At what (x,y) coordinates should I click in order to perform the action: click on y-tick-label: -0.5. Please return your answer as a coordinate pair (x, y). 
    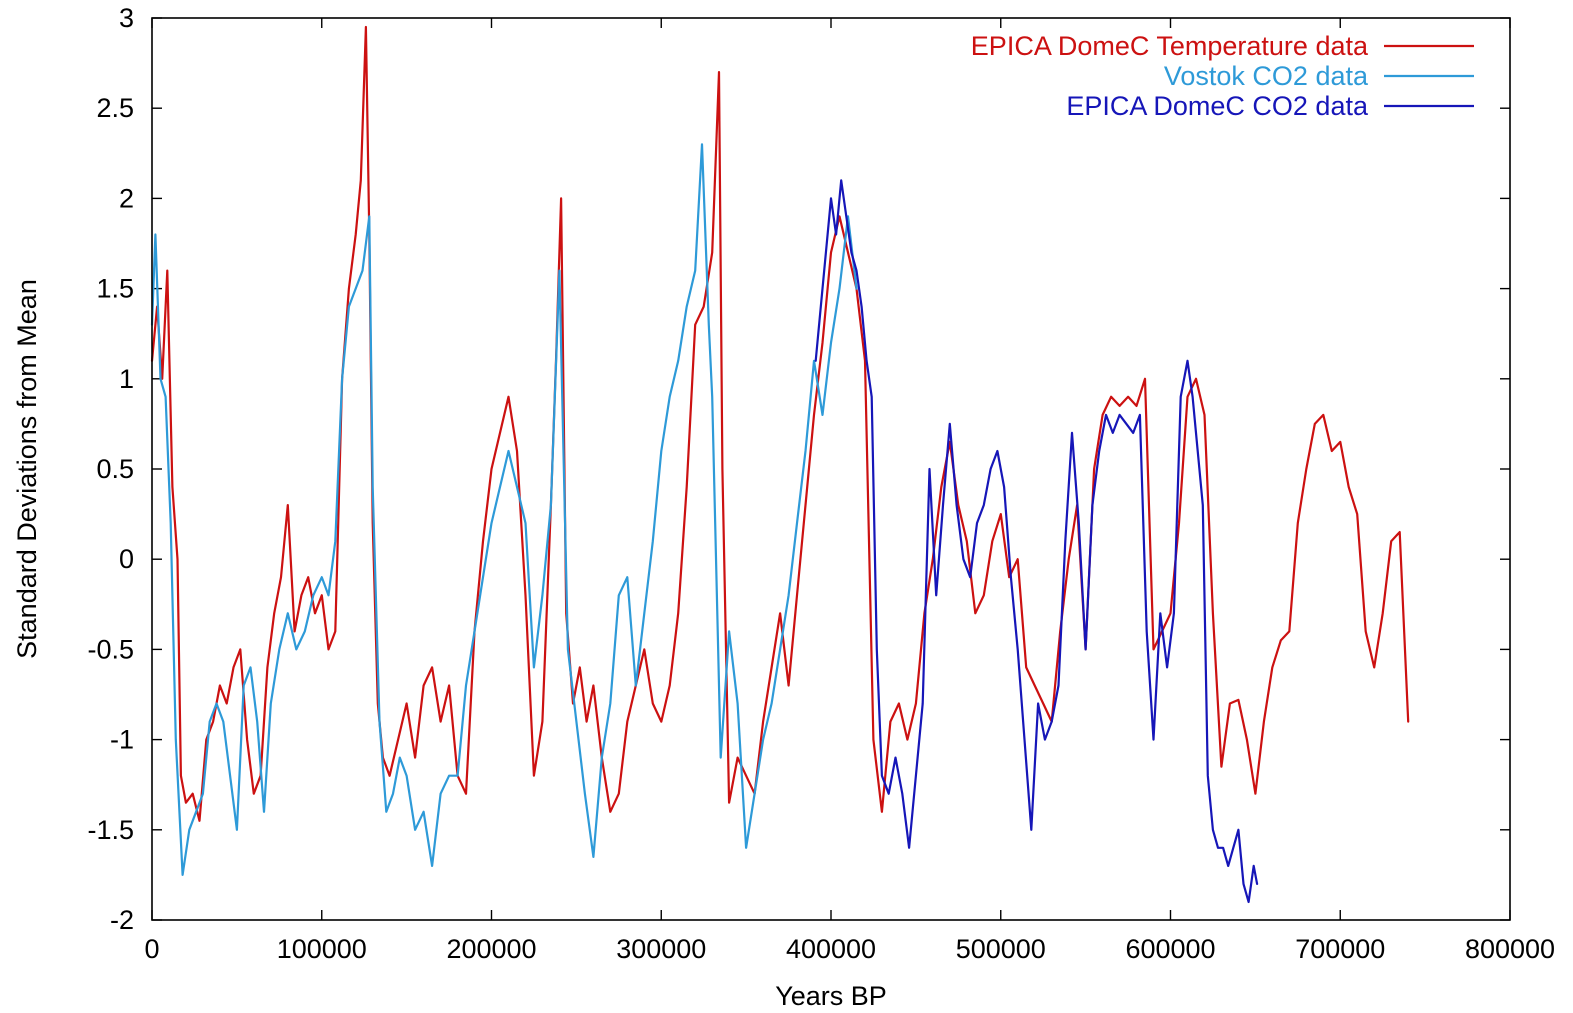
    Looking at the image, I should click on (110, 649).